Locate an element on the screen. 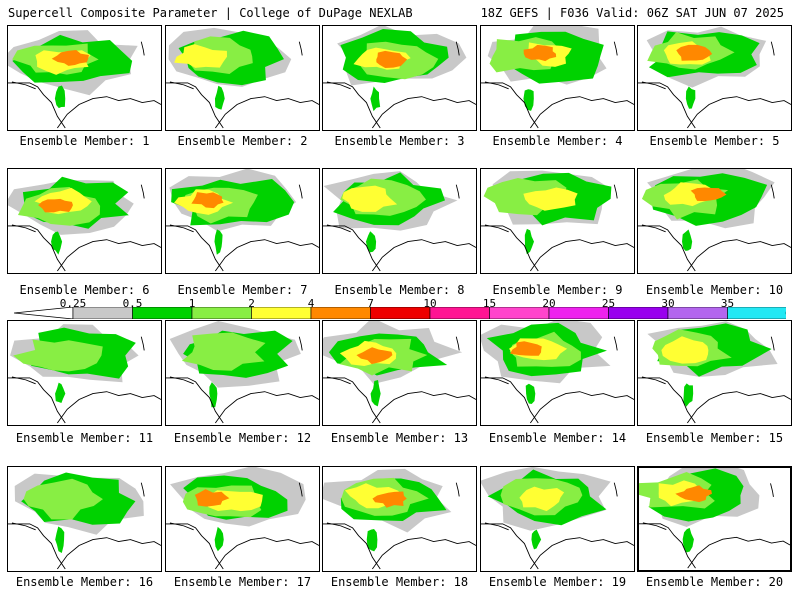  member-label: Ensemble Member: 2 is located at coordinates (242, 141).